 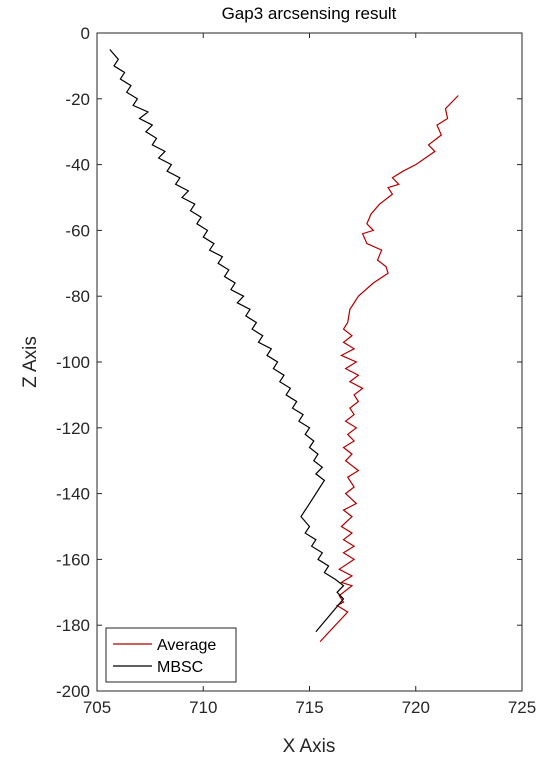 What do you see at coordinates (309, 707) in the screenshot?
I see `x-tick-label: 715` at bounding box center [309, 707].